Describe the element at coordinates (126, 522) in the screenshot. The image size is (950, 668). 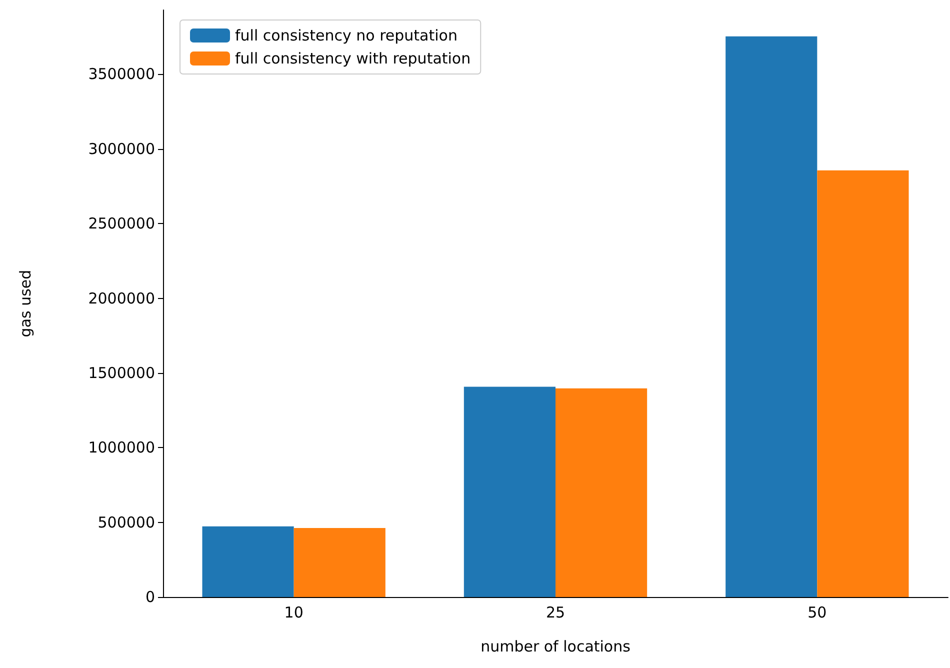
I see `y-tick-label: 500000` at that location.